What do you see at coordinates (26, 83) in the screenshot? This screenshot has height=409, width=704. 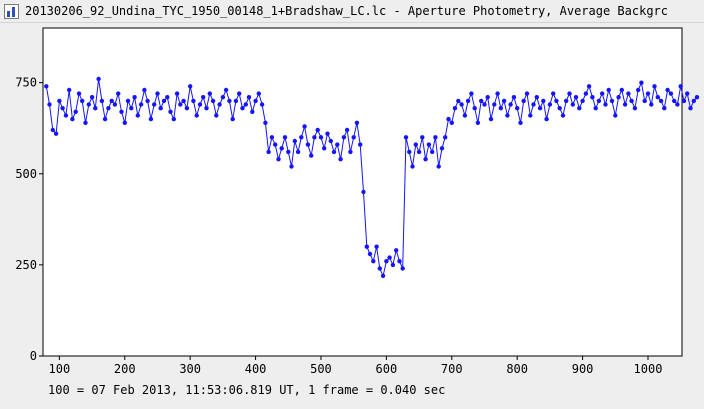 I see `y-tick-label: 750` at bounding box center [26, 83].